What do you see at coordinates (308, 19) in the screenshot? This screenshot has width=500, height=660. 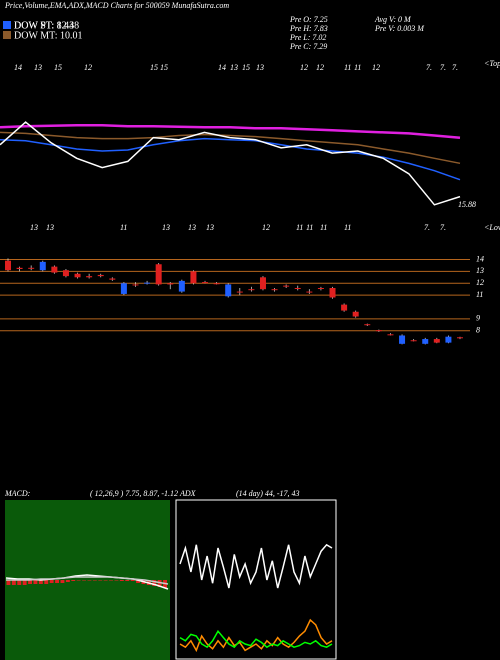 I see `annotation: Pre O: 7.25` at bounding box center [308, 19].